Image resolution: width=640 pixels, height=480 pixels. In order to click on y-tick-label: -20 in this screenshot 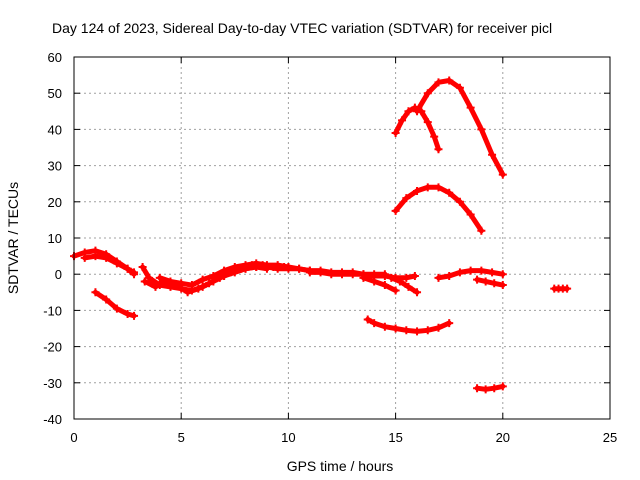, I will do `click(52, 347)`.